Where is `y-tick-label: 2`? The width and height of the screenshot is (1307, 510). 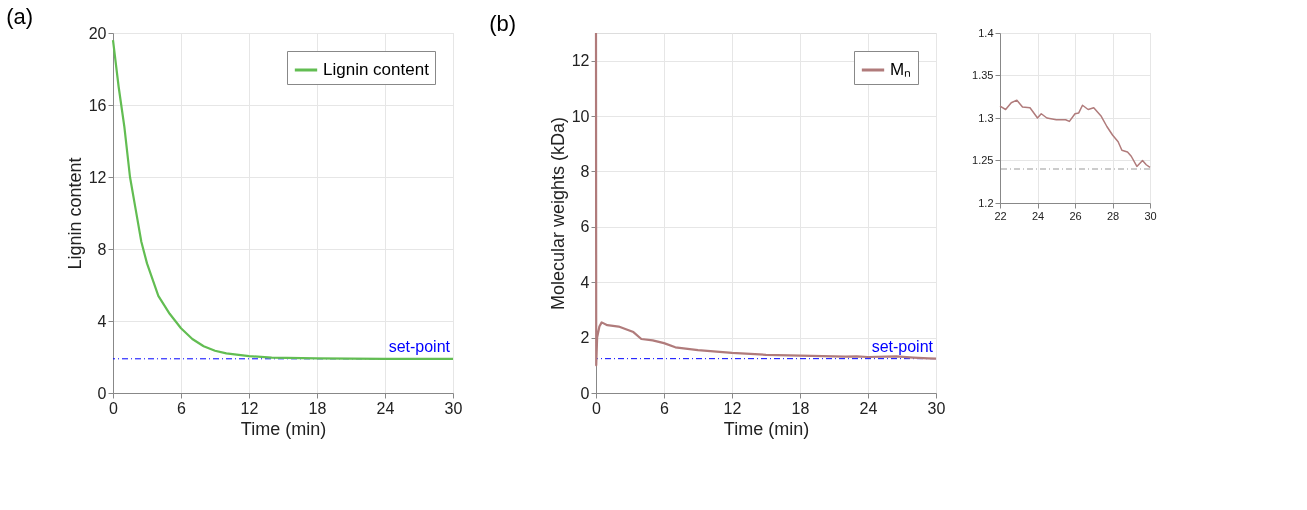 y-tick-label: 2 is located at coordinates (585, 338).